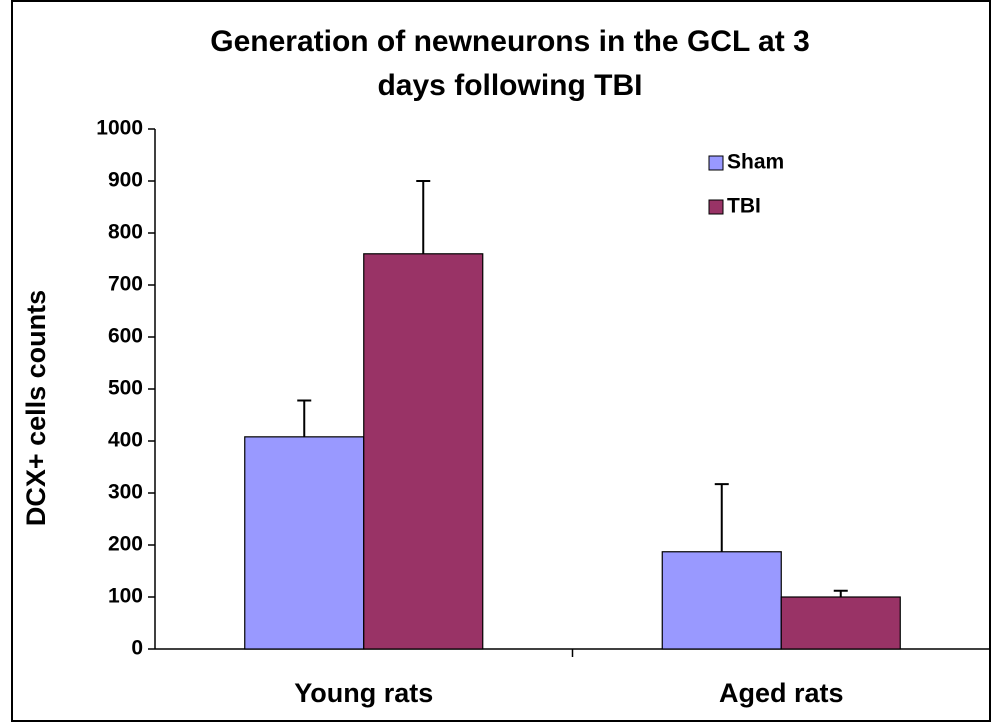 The image size is (992, 722). I want to click on y-tick-label: 600, so click(125, 336).